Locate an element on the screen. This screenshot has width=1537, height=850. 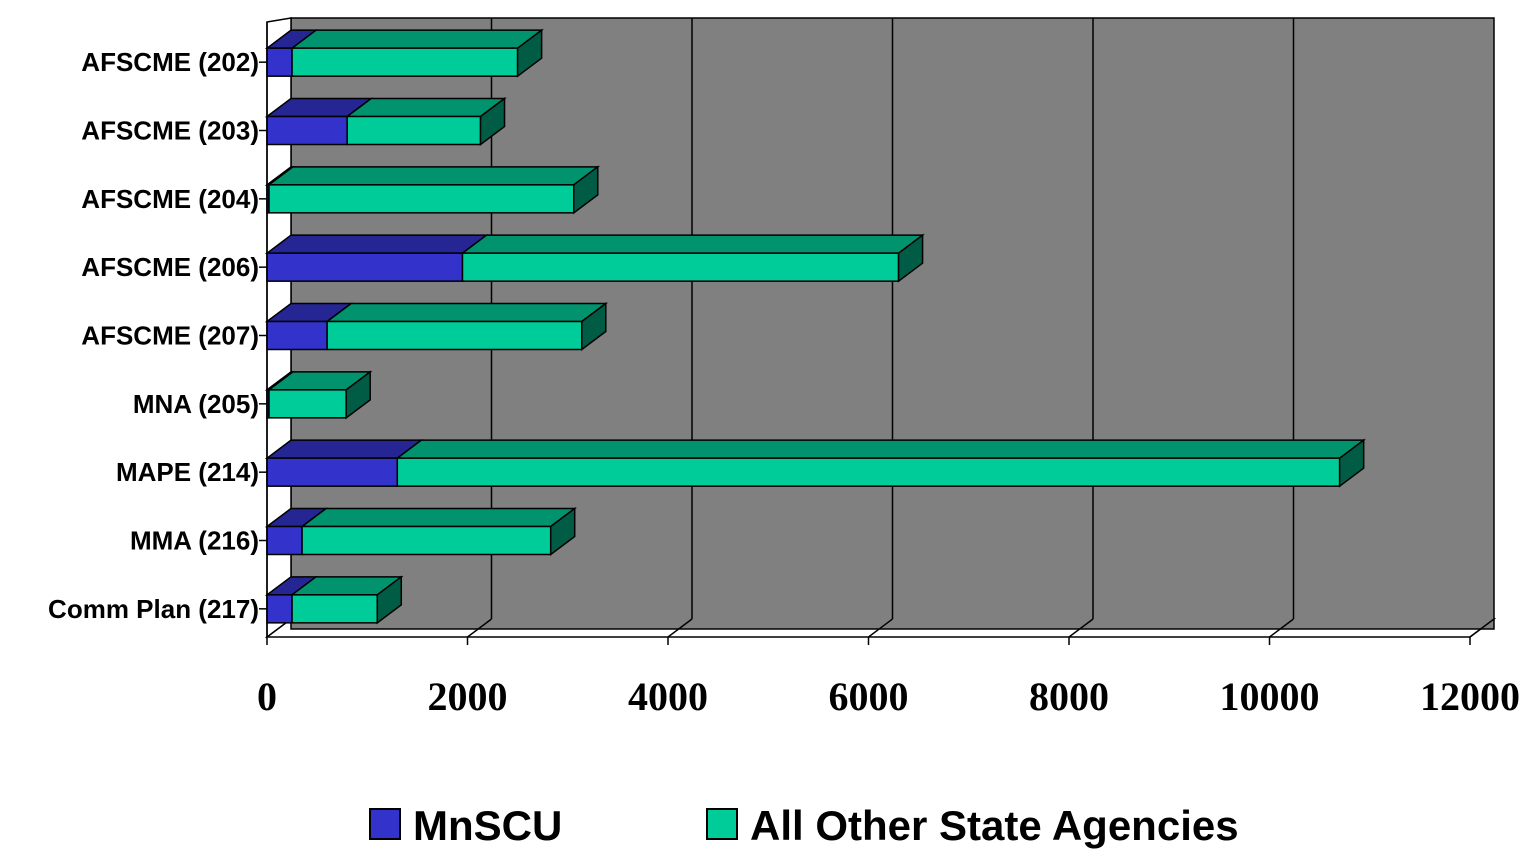
x-tick-label: 2000 is located at coordinates (468, 696).